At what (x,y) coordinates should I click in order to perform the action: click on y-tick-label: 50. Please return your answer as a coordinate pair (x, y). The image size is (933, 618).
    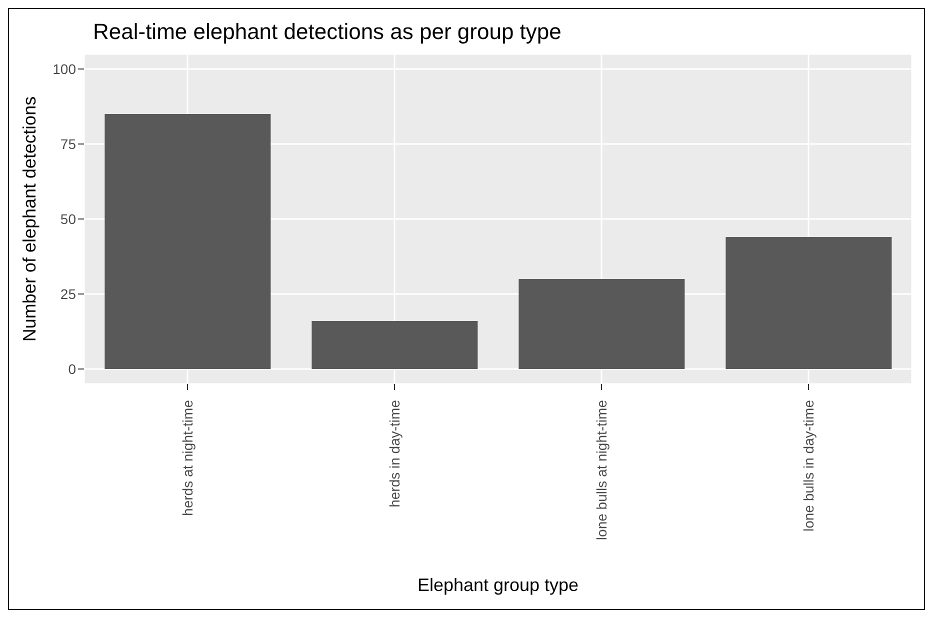
    Looking at the image, I should click on (68, 218).